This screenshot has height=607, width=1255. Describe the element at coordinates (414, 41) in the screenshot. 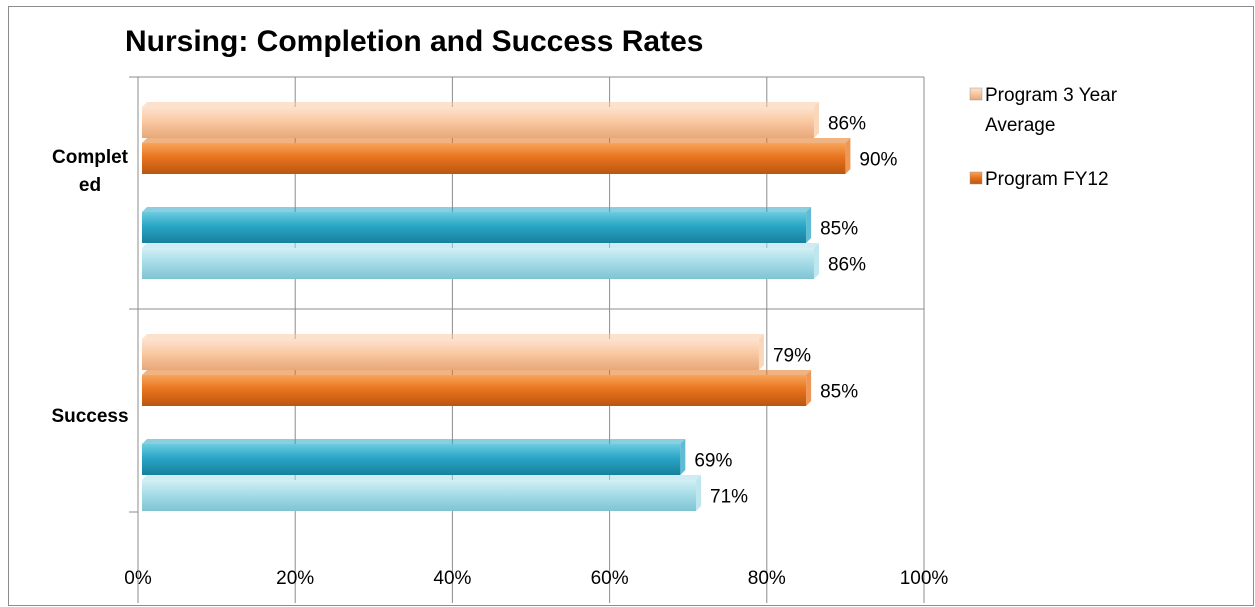

I see `chart-title: Nursing: Completion and Success Rates` at that location.